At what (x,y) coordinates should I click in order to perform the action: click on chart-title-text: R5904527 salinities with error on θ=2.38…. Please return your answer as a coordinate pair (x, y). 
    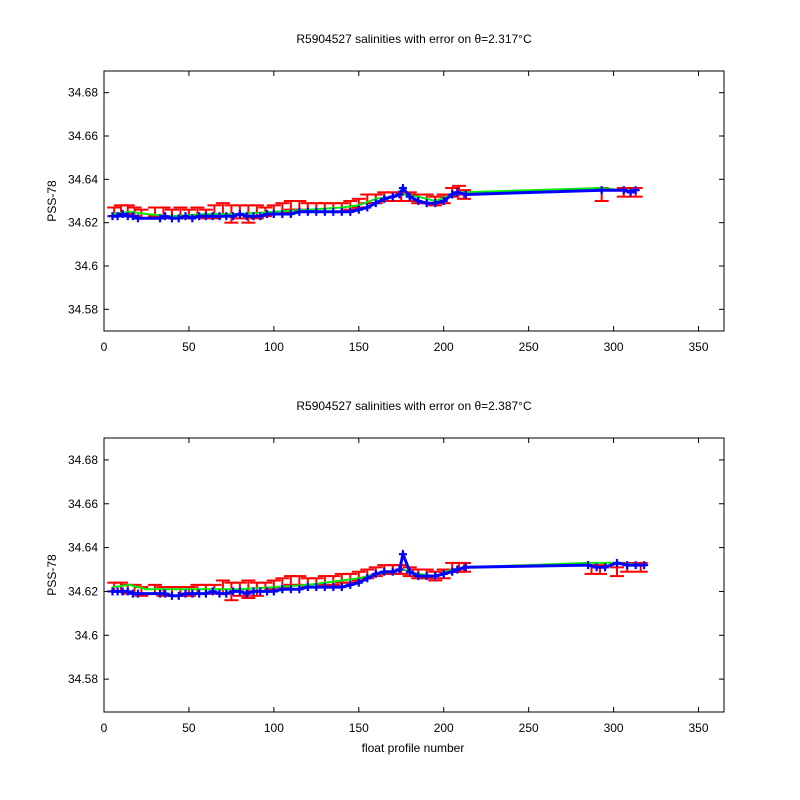
    Looking at the image, I should click on (407, 406).